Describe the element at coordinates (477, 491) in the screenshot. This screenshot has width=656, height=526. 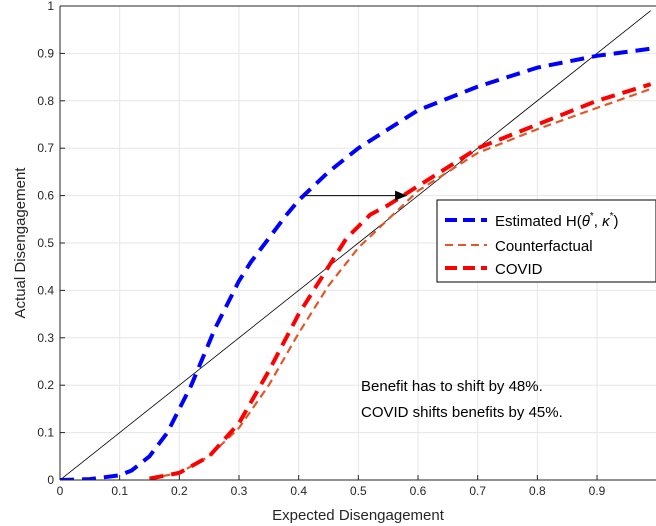
I see `x-tick-label: 0.7` at that location.